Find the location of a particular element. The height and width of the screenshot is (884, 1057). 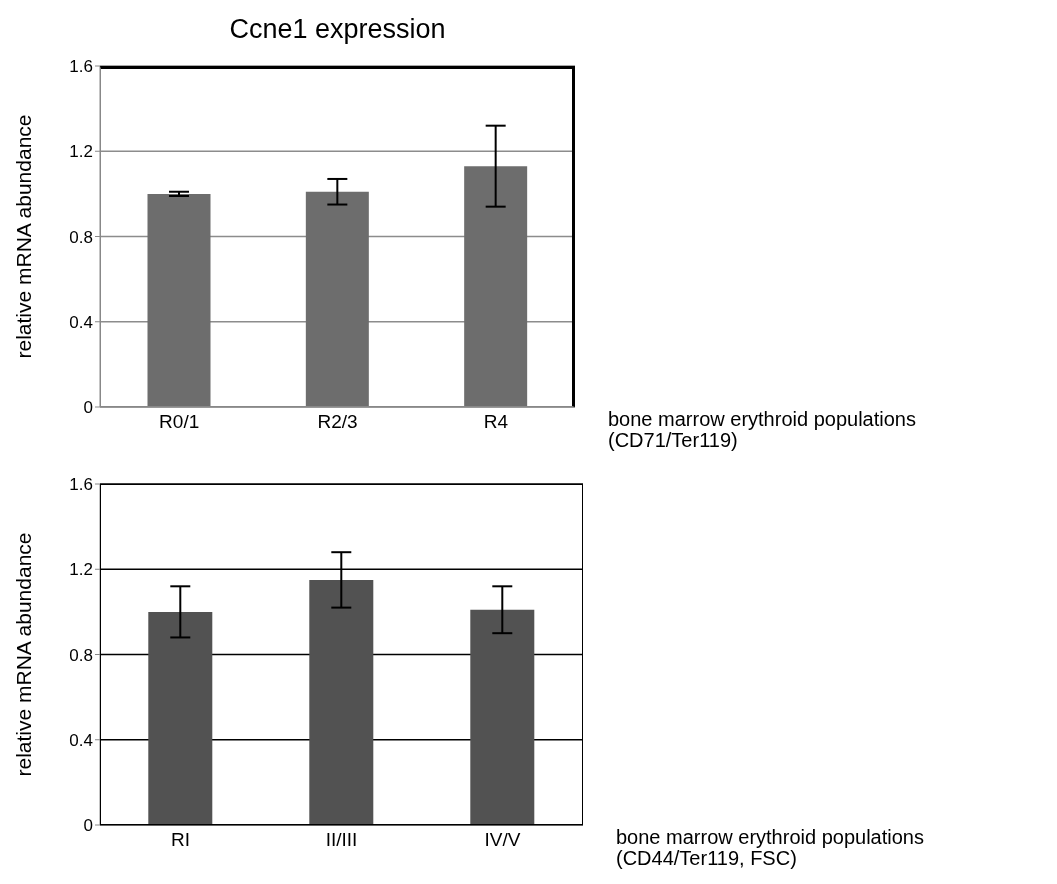

x-axis-title: bone marrow erythroid populations (CD44/Ter119, FSC) is located at coordinates (770, 847).